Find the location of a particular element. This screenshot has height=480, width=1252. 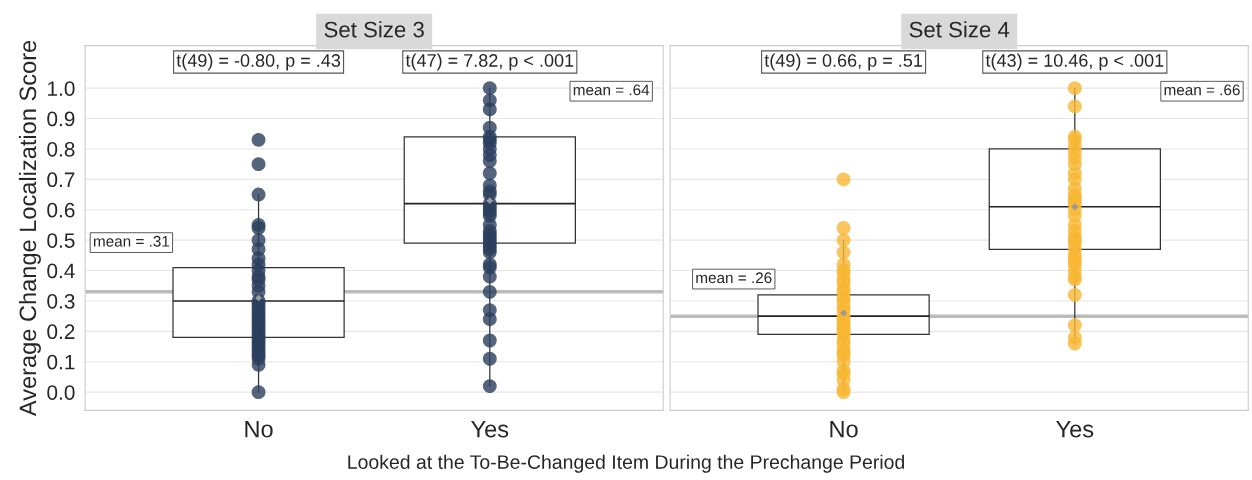

y-tick-label: 0.1 is located at coordinates (61, 362).